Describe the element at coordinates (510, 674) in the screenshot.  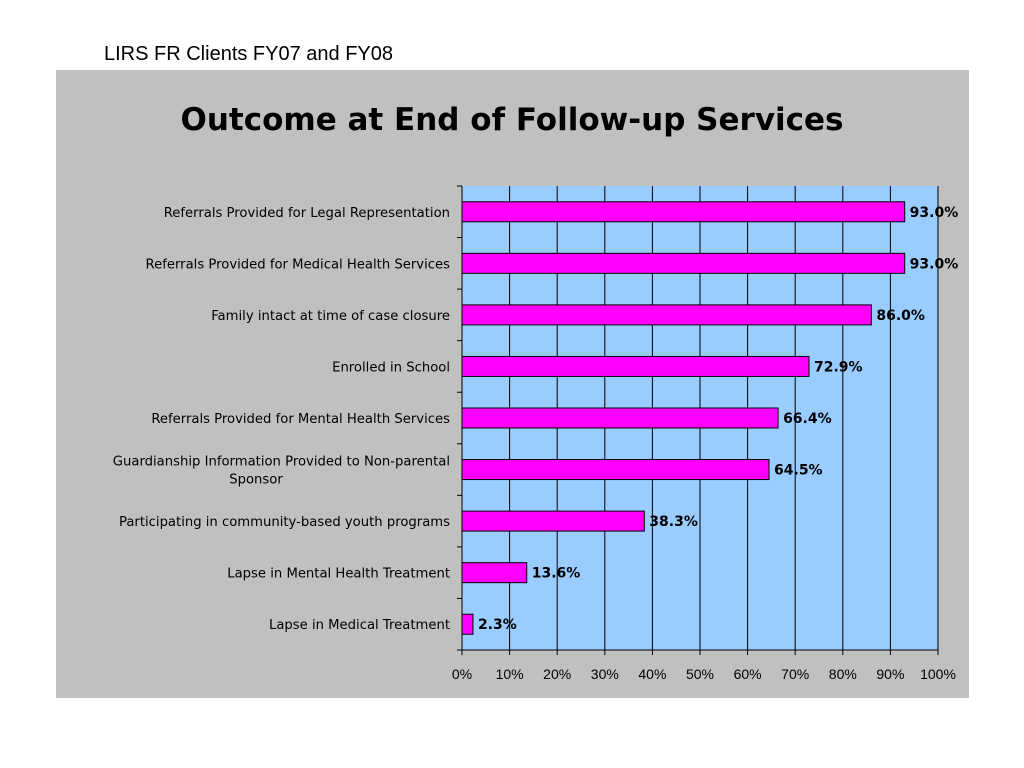
I see `x-tick-label-10: 10%` at that location.